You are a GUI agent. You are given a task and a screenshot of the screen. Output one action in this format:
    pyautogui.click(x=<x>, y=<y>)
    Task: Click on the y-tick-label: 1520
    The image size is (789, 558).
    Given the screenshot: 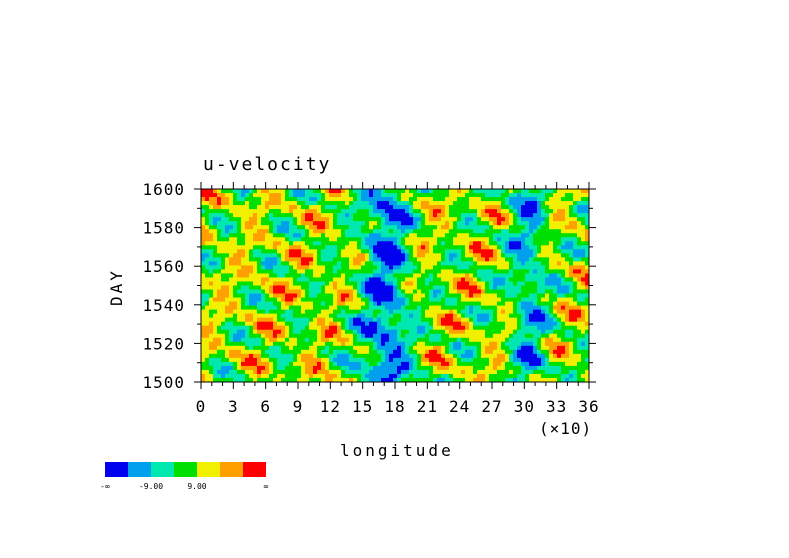 What is the action you would take?
    pyautogui.click(x=163, y=343)
    